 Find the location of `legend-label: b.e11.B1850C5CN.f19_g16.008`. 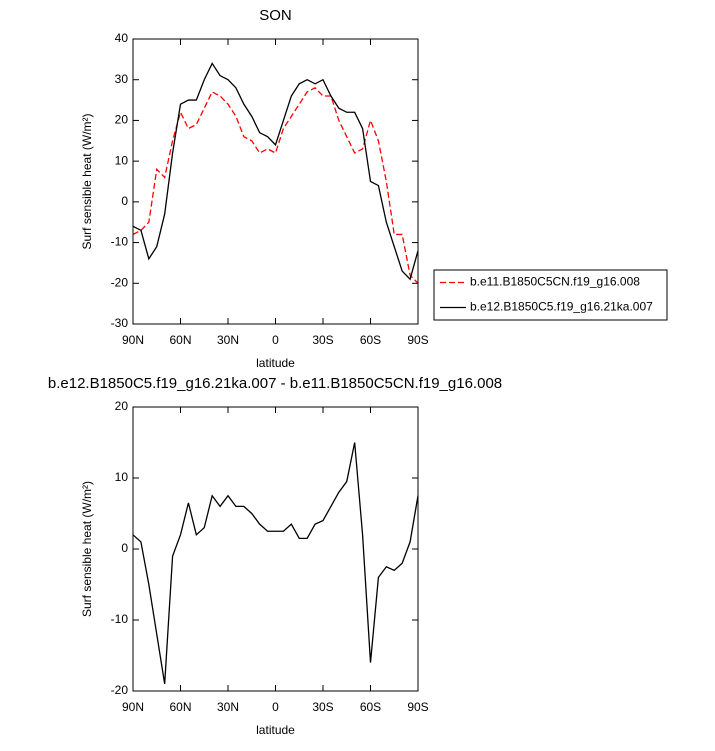

legend-label: b.e11.B1850C5CN.f19_g16.008 is located at coordinates (555, 282).